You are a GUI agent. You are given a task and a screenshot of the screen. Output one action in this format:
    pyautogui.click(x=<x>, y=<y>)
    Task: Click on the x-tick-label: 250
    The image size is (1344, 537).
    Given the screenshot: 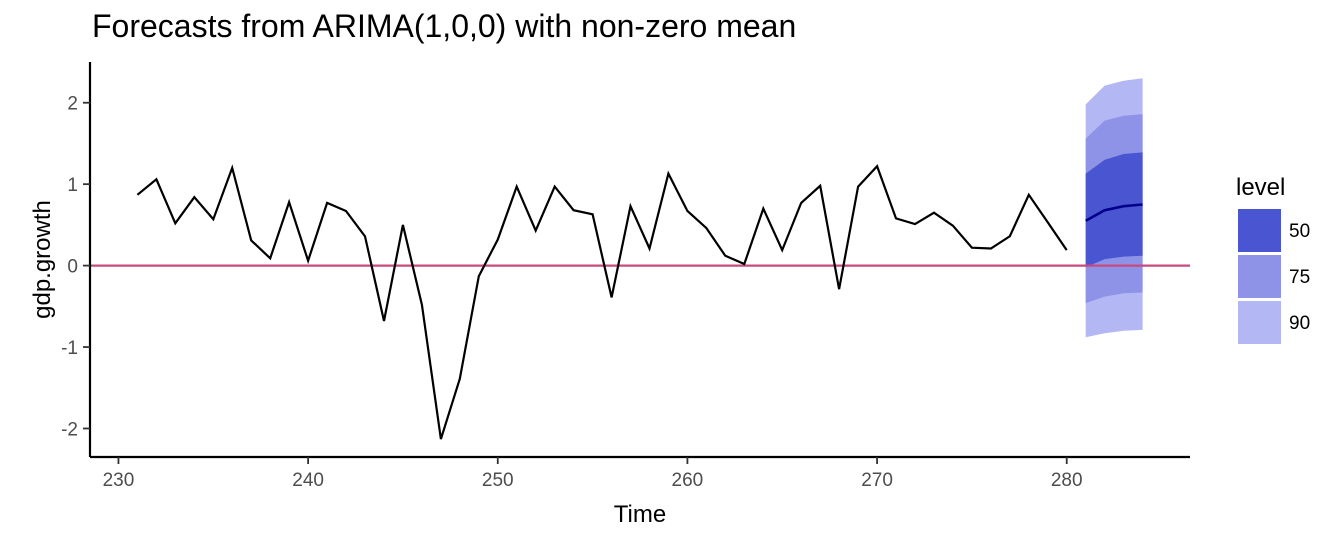 What is the action you would take?
    pyautogui.click(x=498, y=480)
    